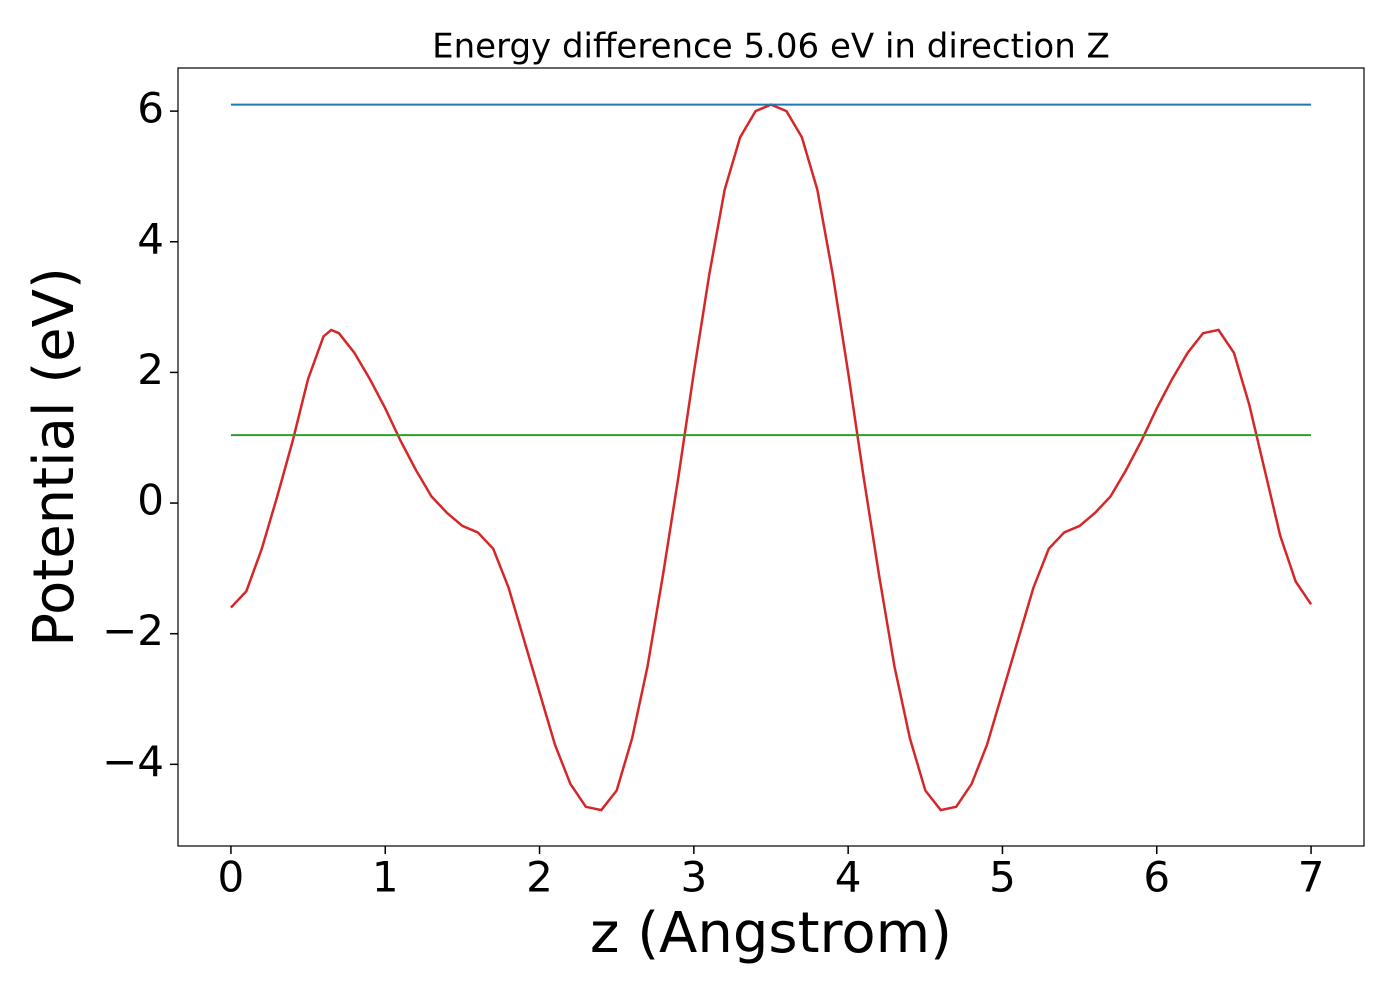  Describe the element at coordinates (133, 761) in the screenshot. I see `y-tick-label: −4` at that location.